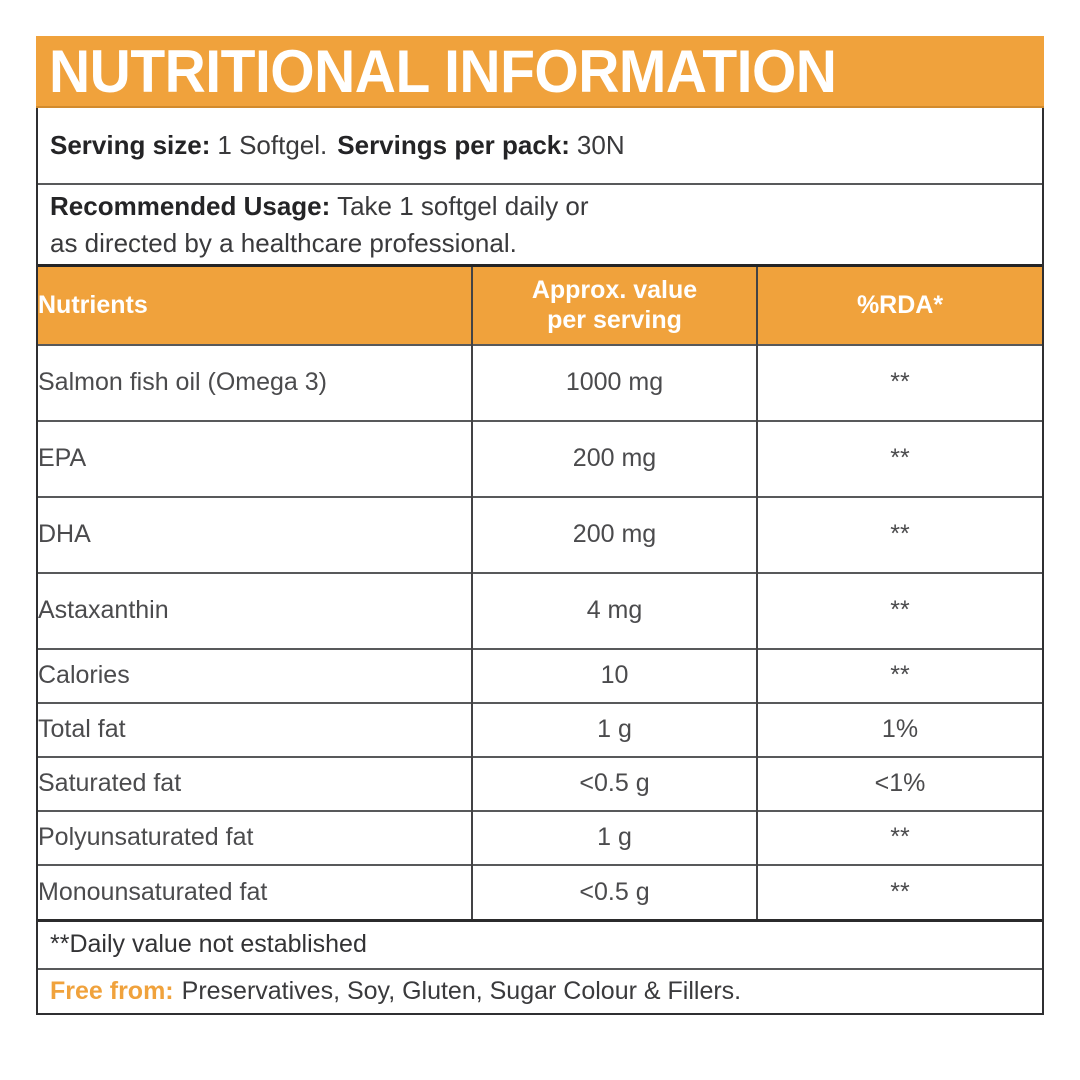  What do you see at coordinates (899, 783) in the screenshot?
I see `rda-cell: <1%` at bounding box center [899, 783].